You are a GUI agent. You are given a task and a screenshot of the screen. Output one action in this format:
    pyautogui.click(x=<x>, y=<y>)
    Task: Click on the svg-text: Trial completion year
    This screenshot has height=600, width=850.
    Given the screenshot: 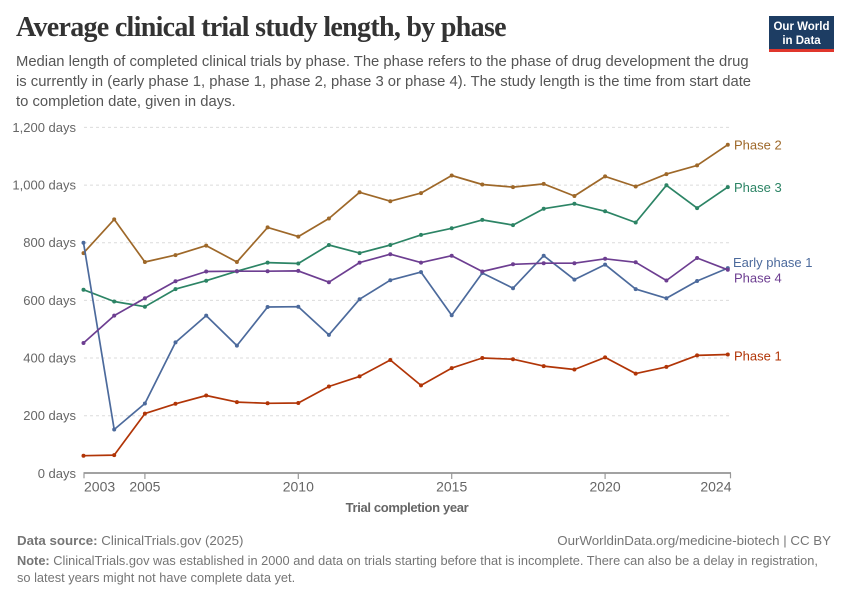 What is the action you would take?
    pyautogui.click(x=407, y=507)
    